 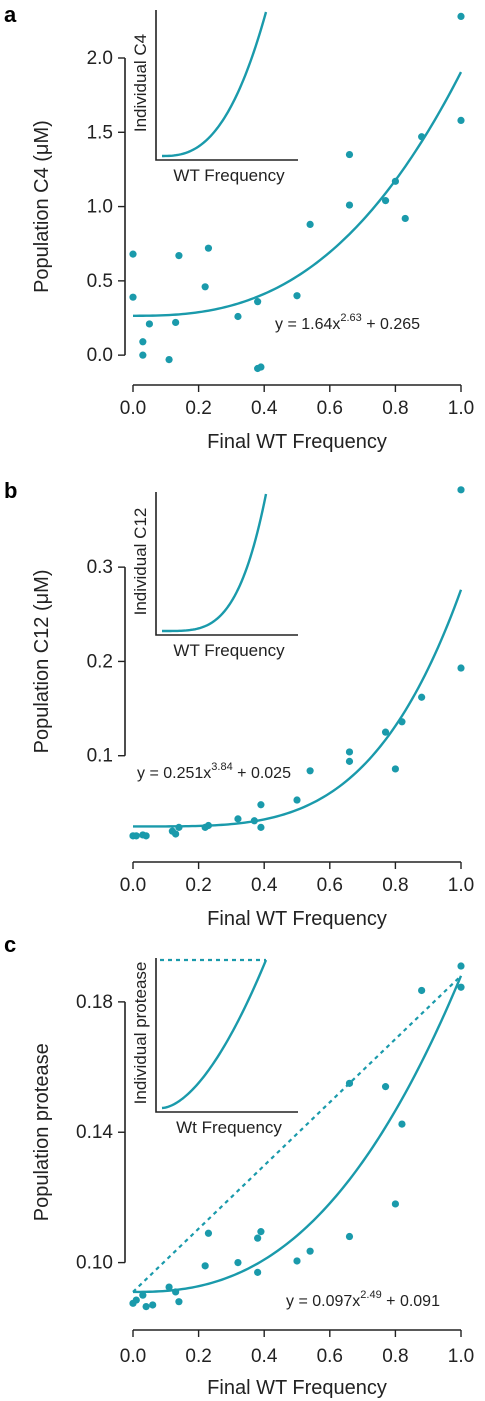 I want to click on fit-curve, so click(x=298, y=194).